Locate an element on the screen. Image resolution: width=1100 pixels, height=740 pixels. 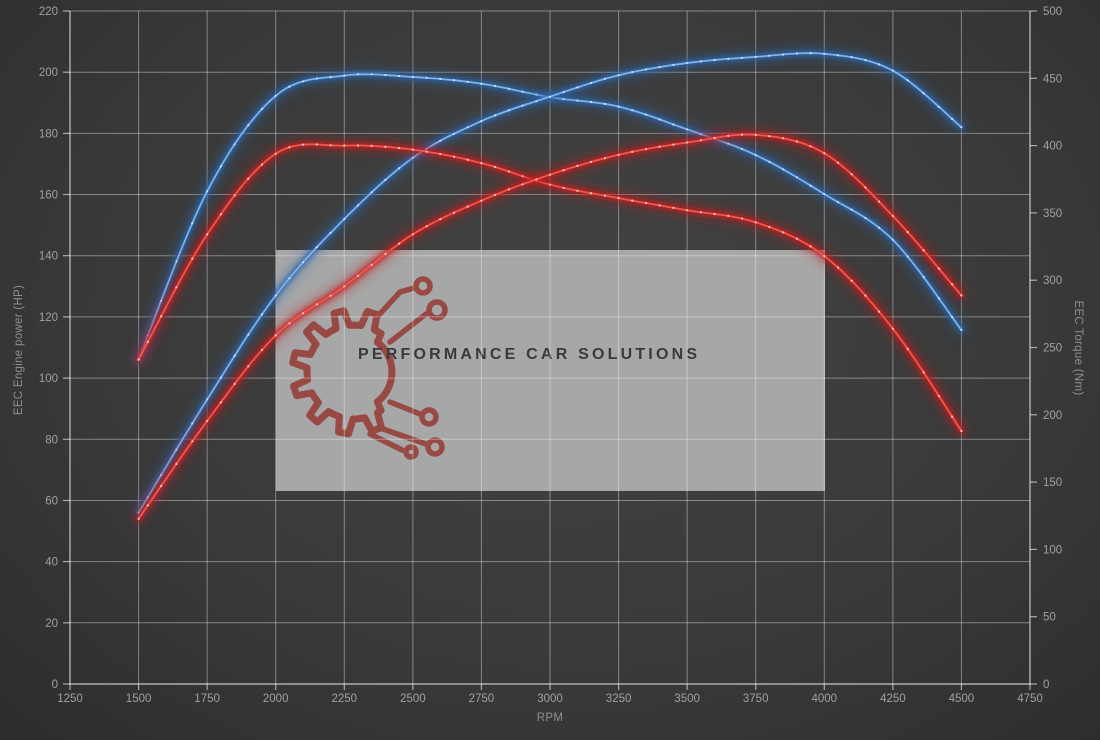
svg-text: 2750 is located at coordinates (482, 699).